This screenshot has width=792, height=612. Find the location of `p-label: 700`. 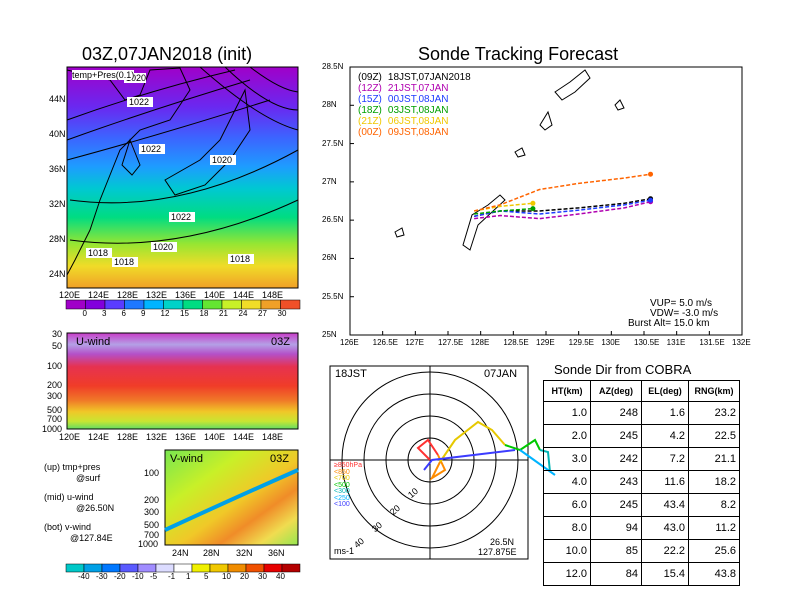

p-label: 700 is located at coordinates (152, 535).